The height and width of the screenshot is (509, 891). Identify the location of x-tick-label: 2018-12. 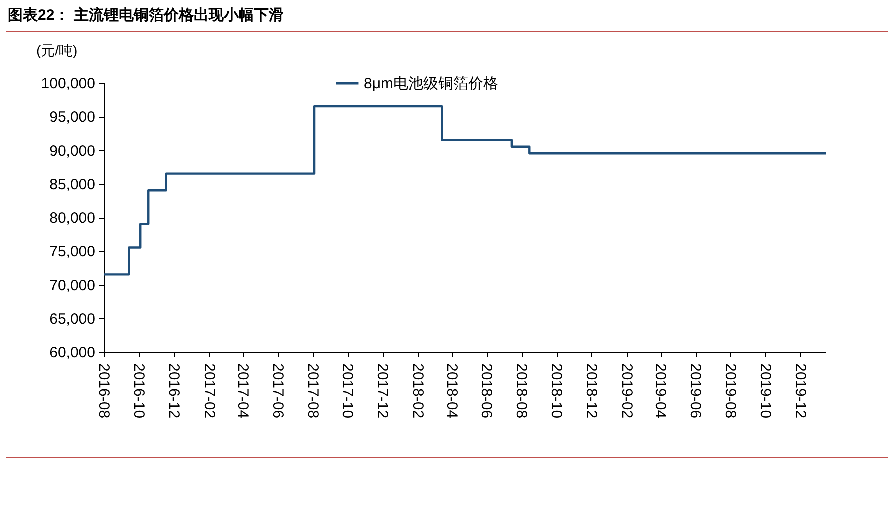
(591, 391).